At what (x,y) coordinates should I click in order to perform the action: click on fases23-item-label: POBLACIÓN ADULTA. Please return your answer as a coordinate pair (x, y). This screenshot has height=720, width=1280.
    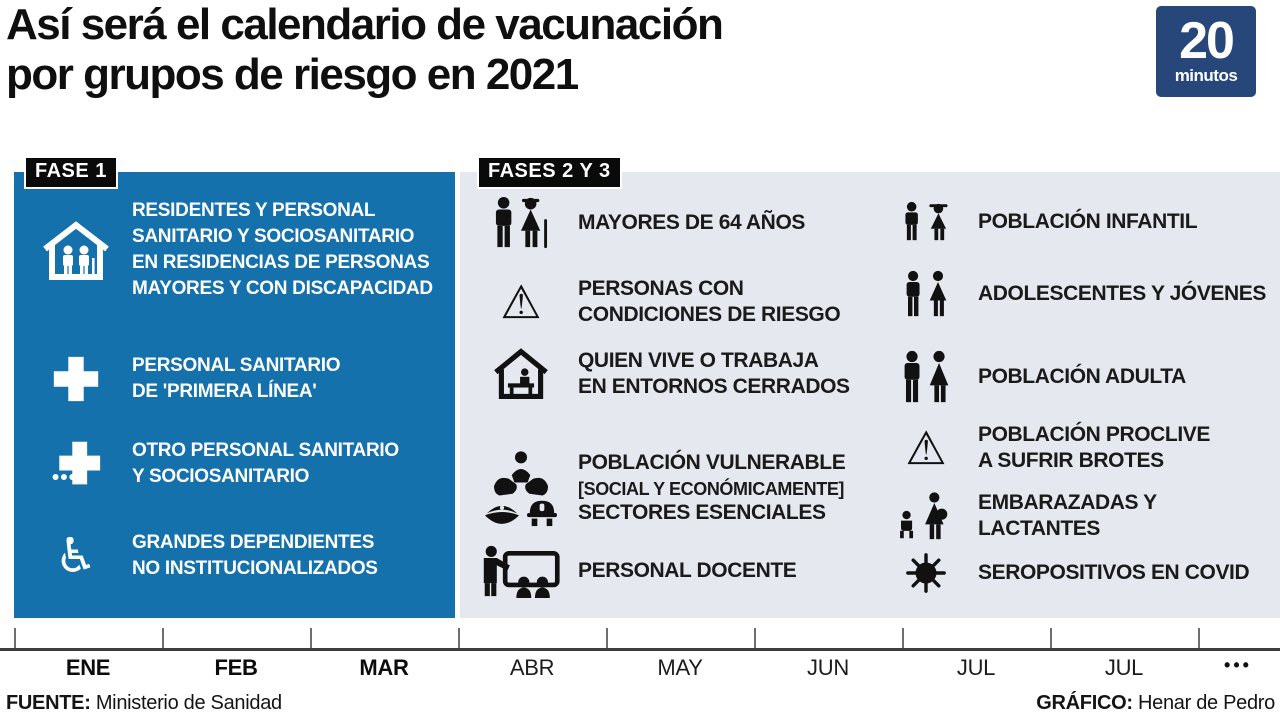
    Looking at the image, I should click on (1082, 376).